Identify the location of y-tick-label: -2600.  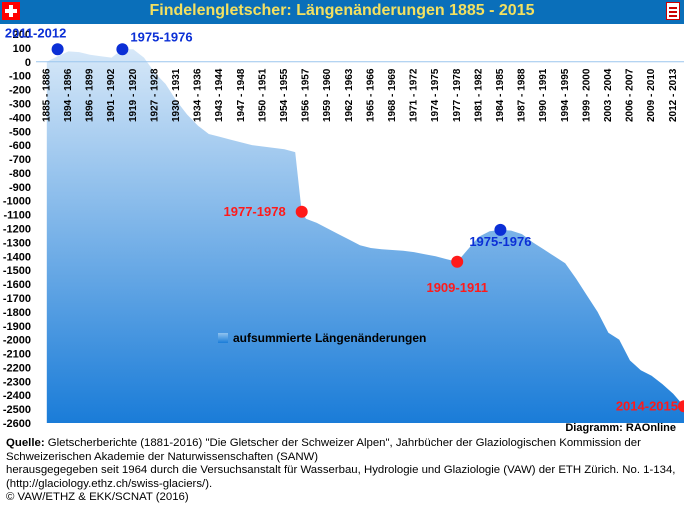
(17, 424).